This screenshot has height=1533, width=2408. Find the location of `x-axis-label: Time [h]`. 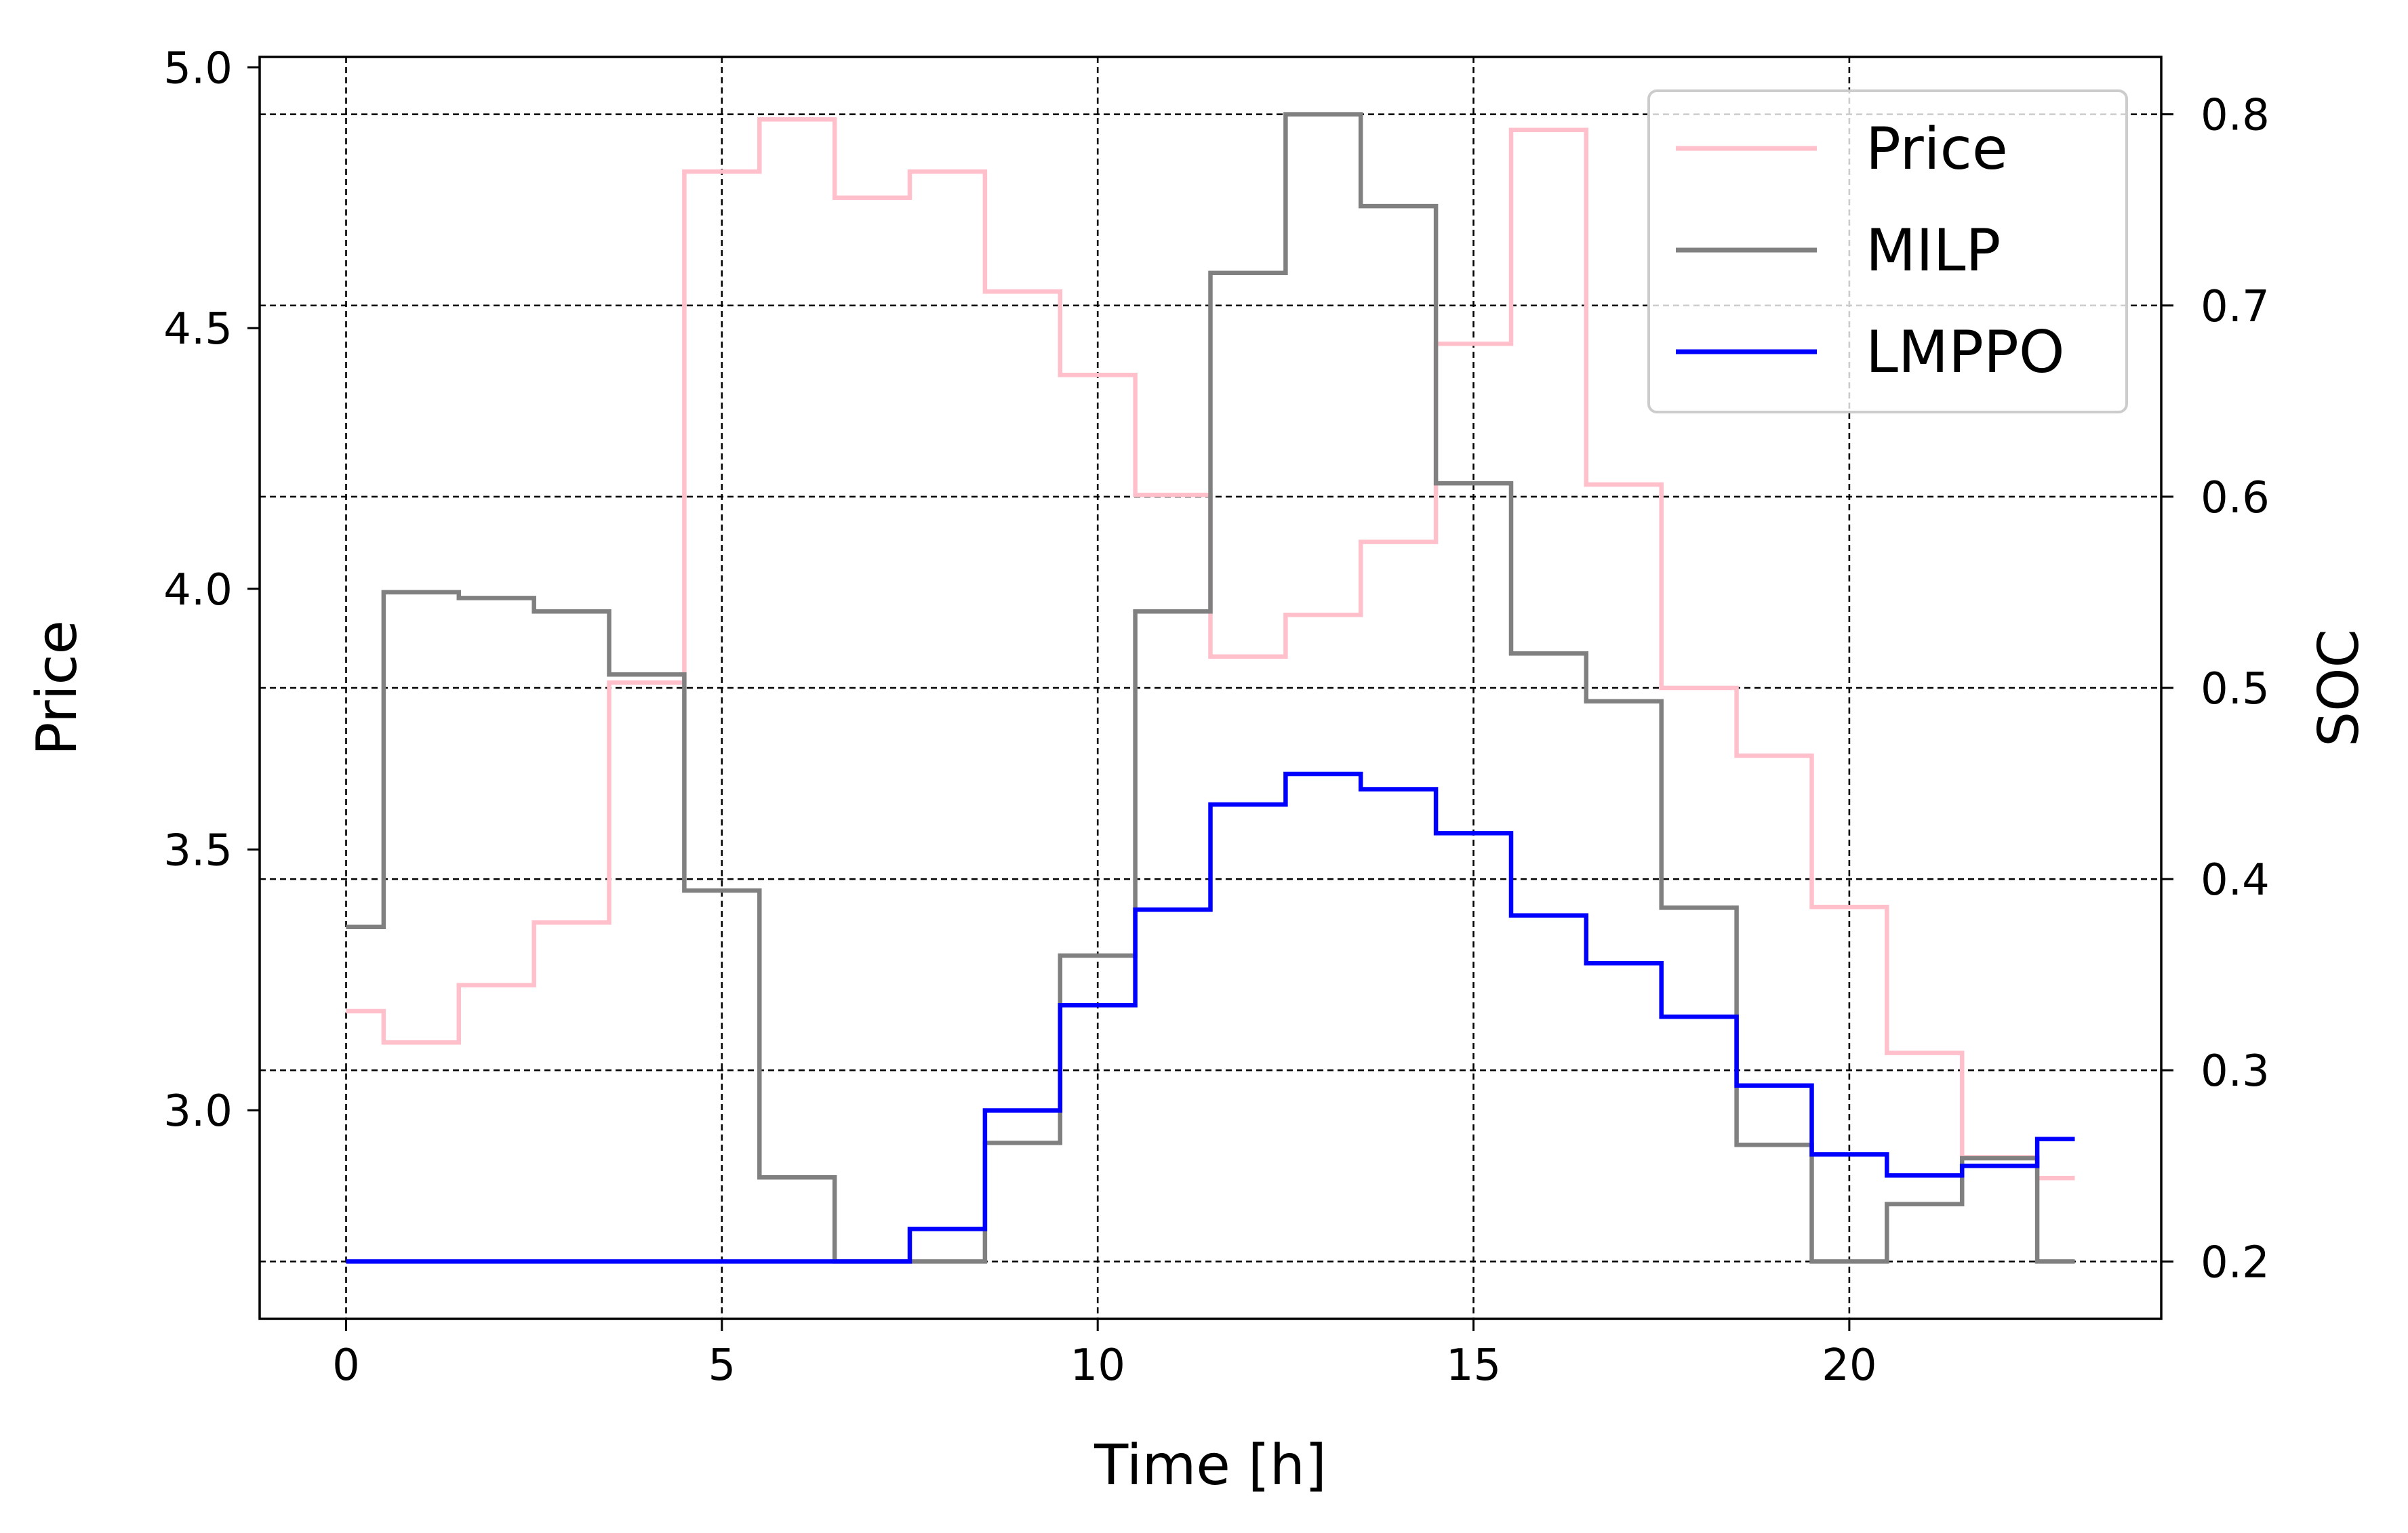

x-axis-label: Time [h] is located at coordinates (1210, 1465).